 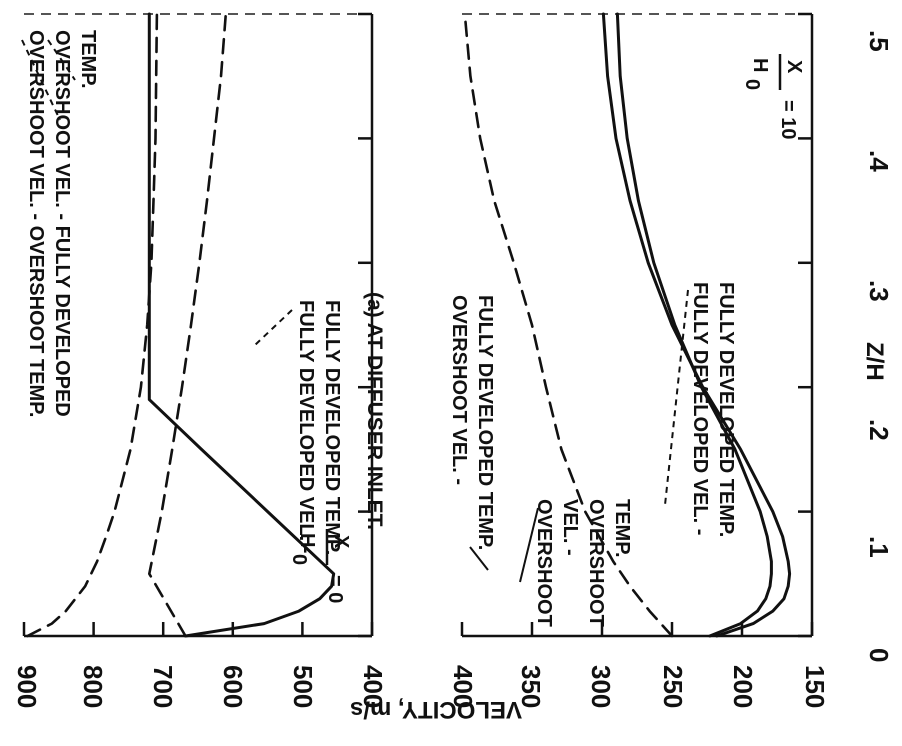 What do you see at coordinates (601, 686) in the screenshot?
I see `y-tick-label: 300` at bounding box center [601, 686].